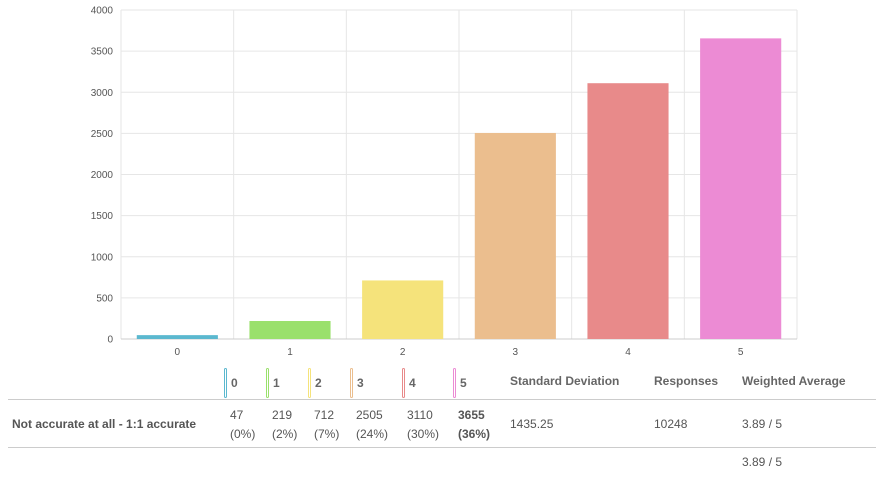  Describe the element at coordinates (290, 352) in the screenshot. I see `x-tick-label: 1` at that location.